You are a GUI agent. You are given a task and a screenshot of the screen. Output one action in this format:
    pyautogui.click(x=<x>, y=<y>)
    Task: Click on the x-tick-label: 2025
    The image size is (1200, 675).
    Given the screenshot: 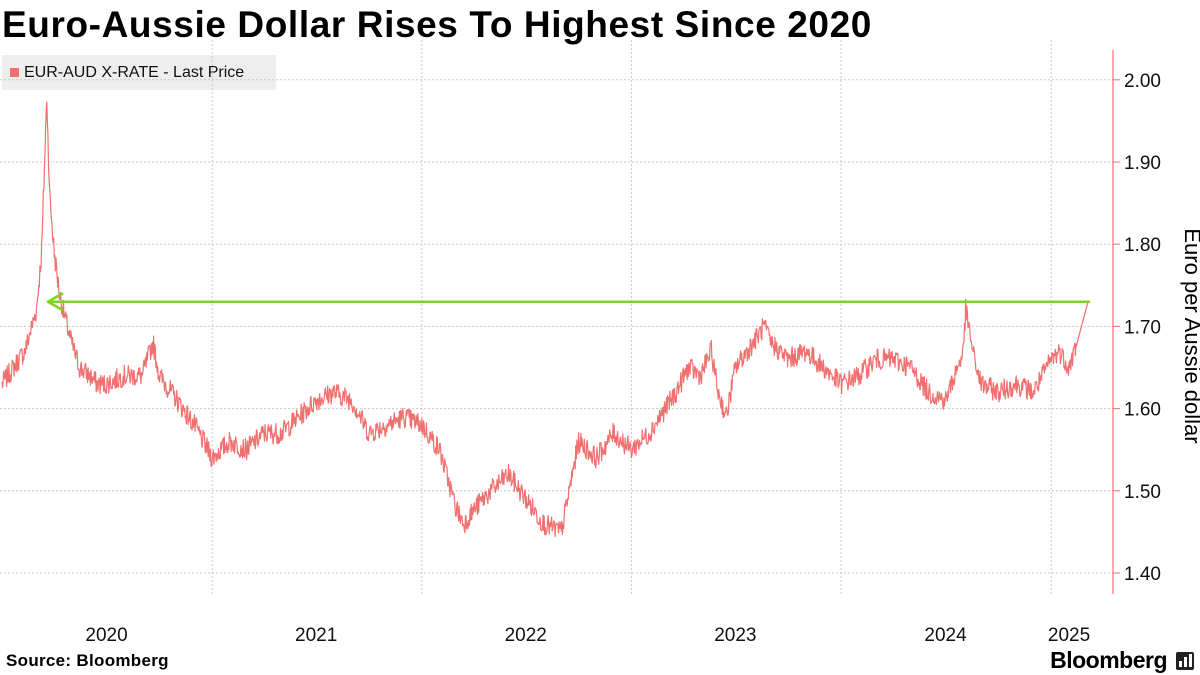 What is the action you would take?
    pyautogui.click(x=1069, y=635)
    